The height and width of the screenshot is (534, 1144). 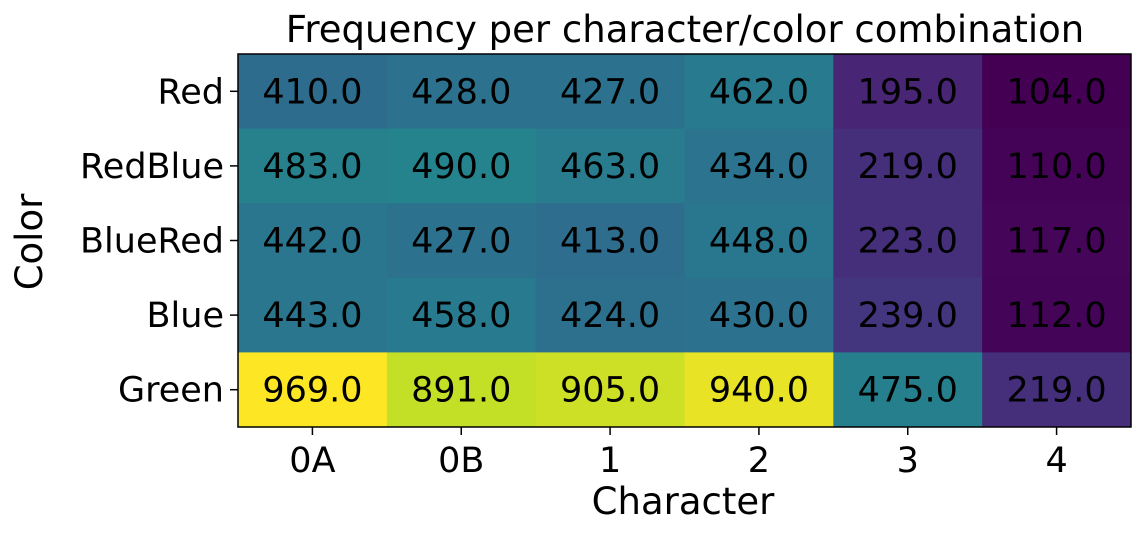 I want to click on cell-value-label: 891.0, so click(x=461, y=391).